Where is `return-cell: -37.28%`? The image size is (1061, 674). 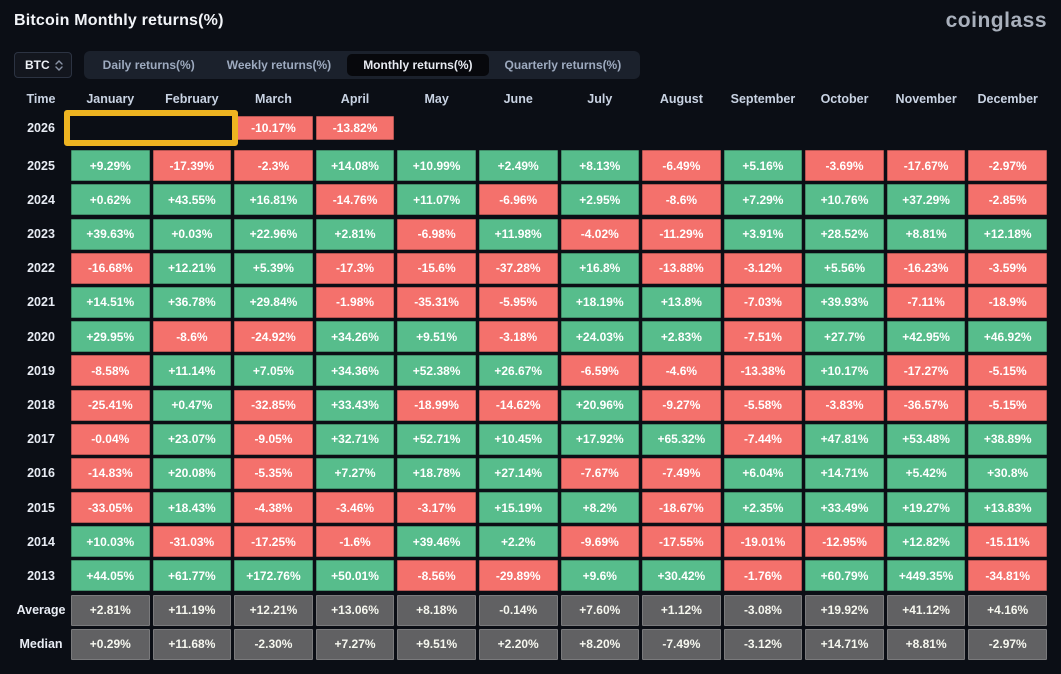
return-cell: -37.28% is located at coordinates (518, 268).